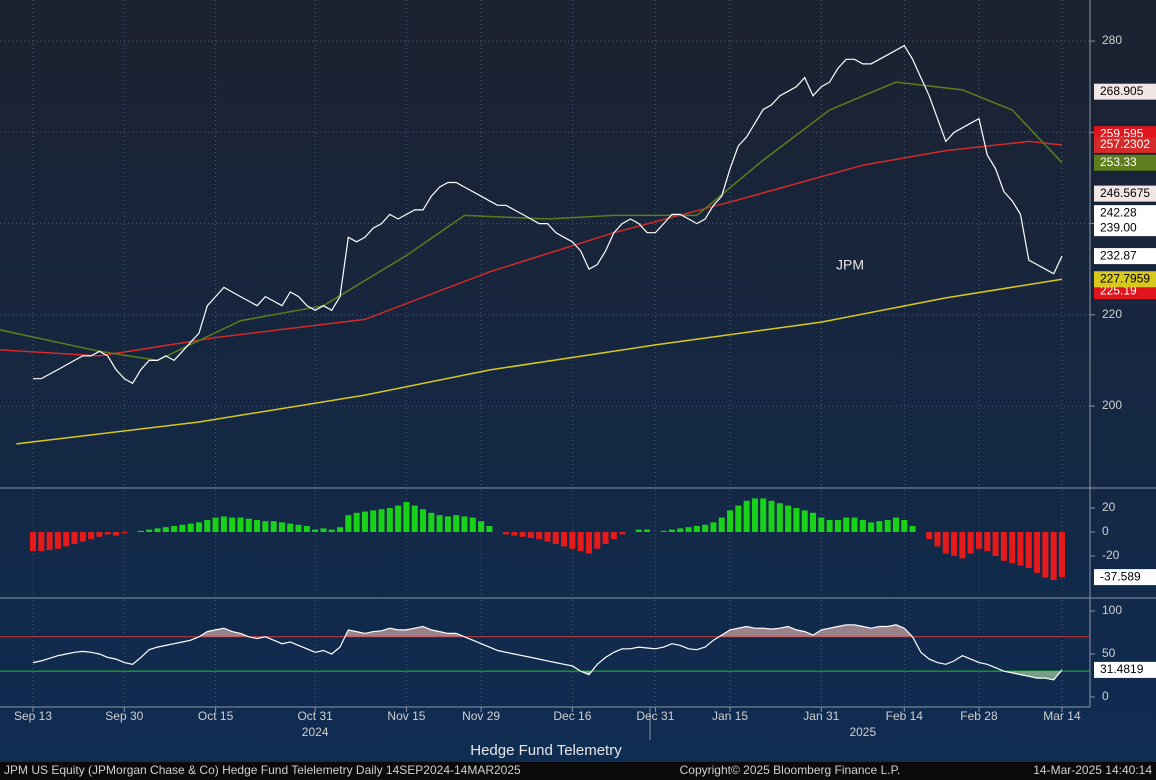  Describe the element at coordinates (556, 630) in the screenshot. I see `level-fill` at that location.